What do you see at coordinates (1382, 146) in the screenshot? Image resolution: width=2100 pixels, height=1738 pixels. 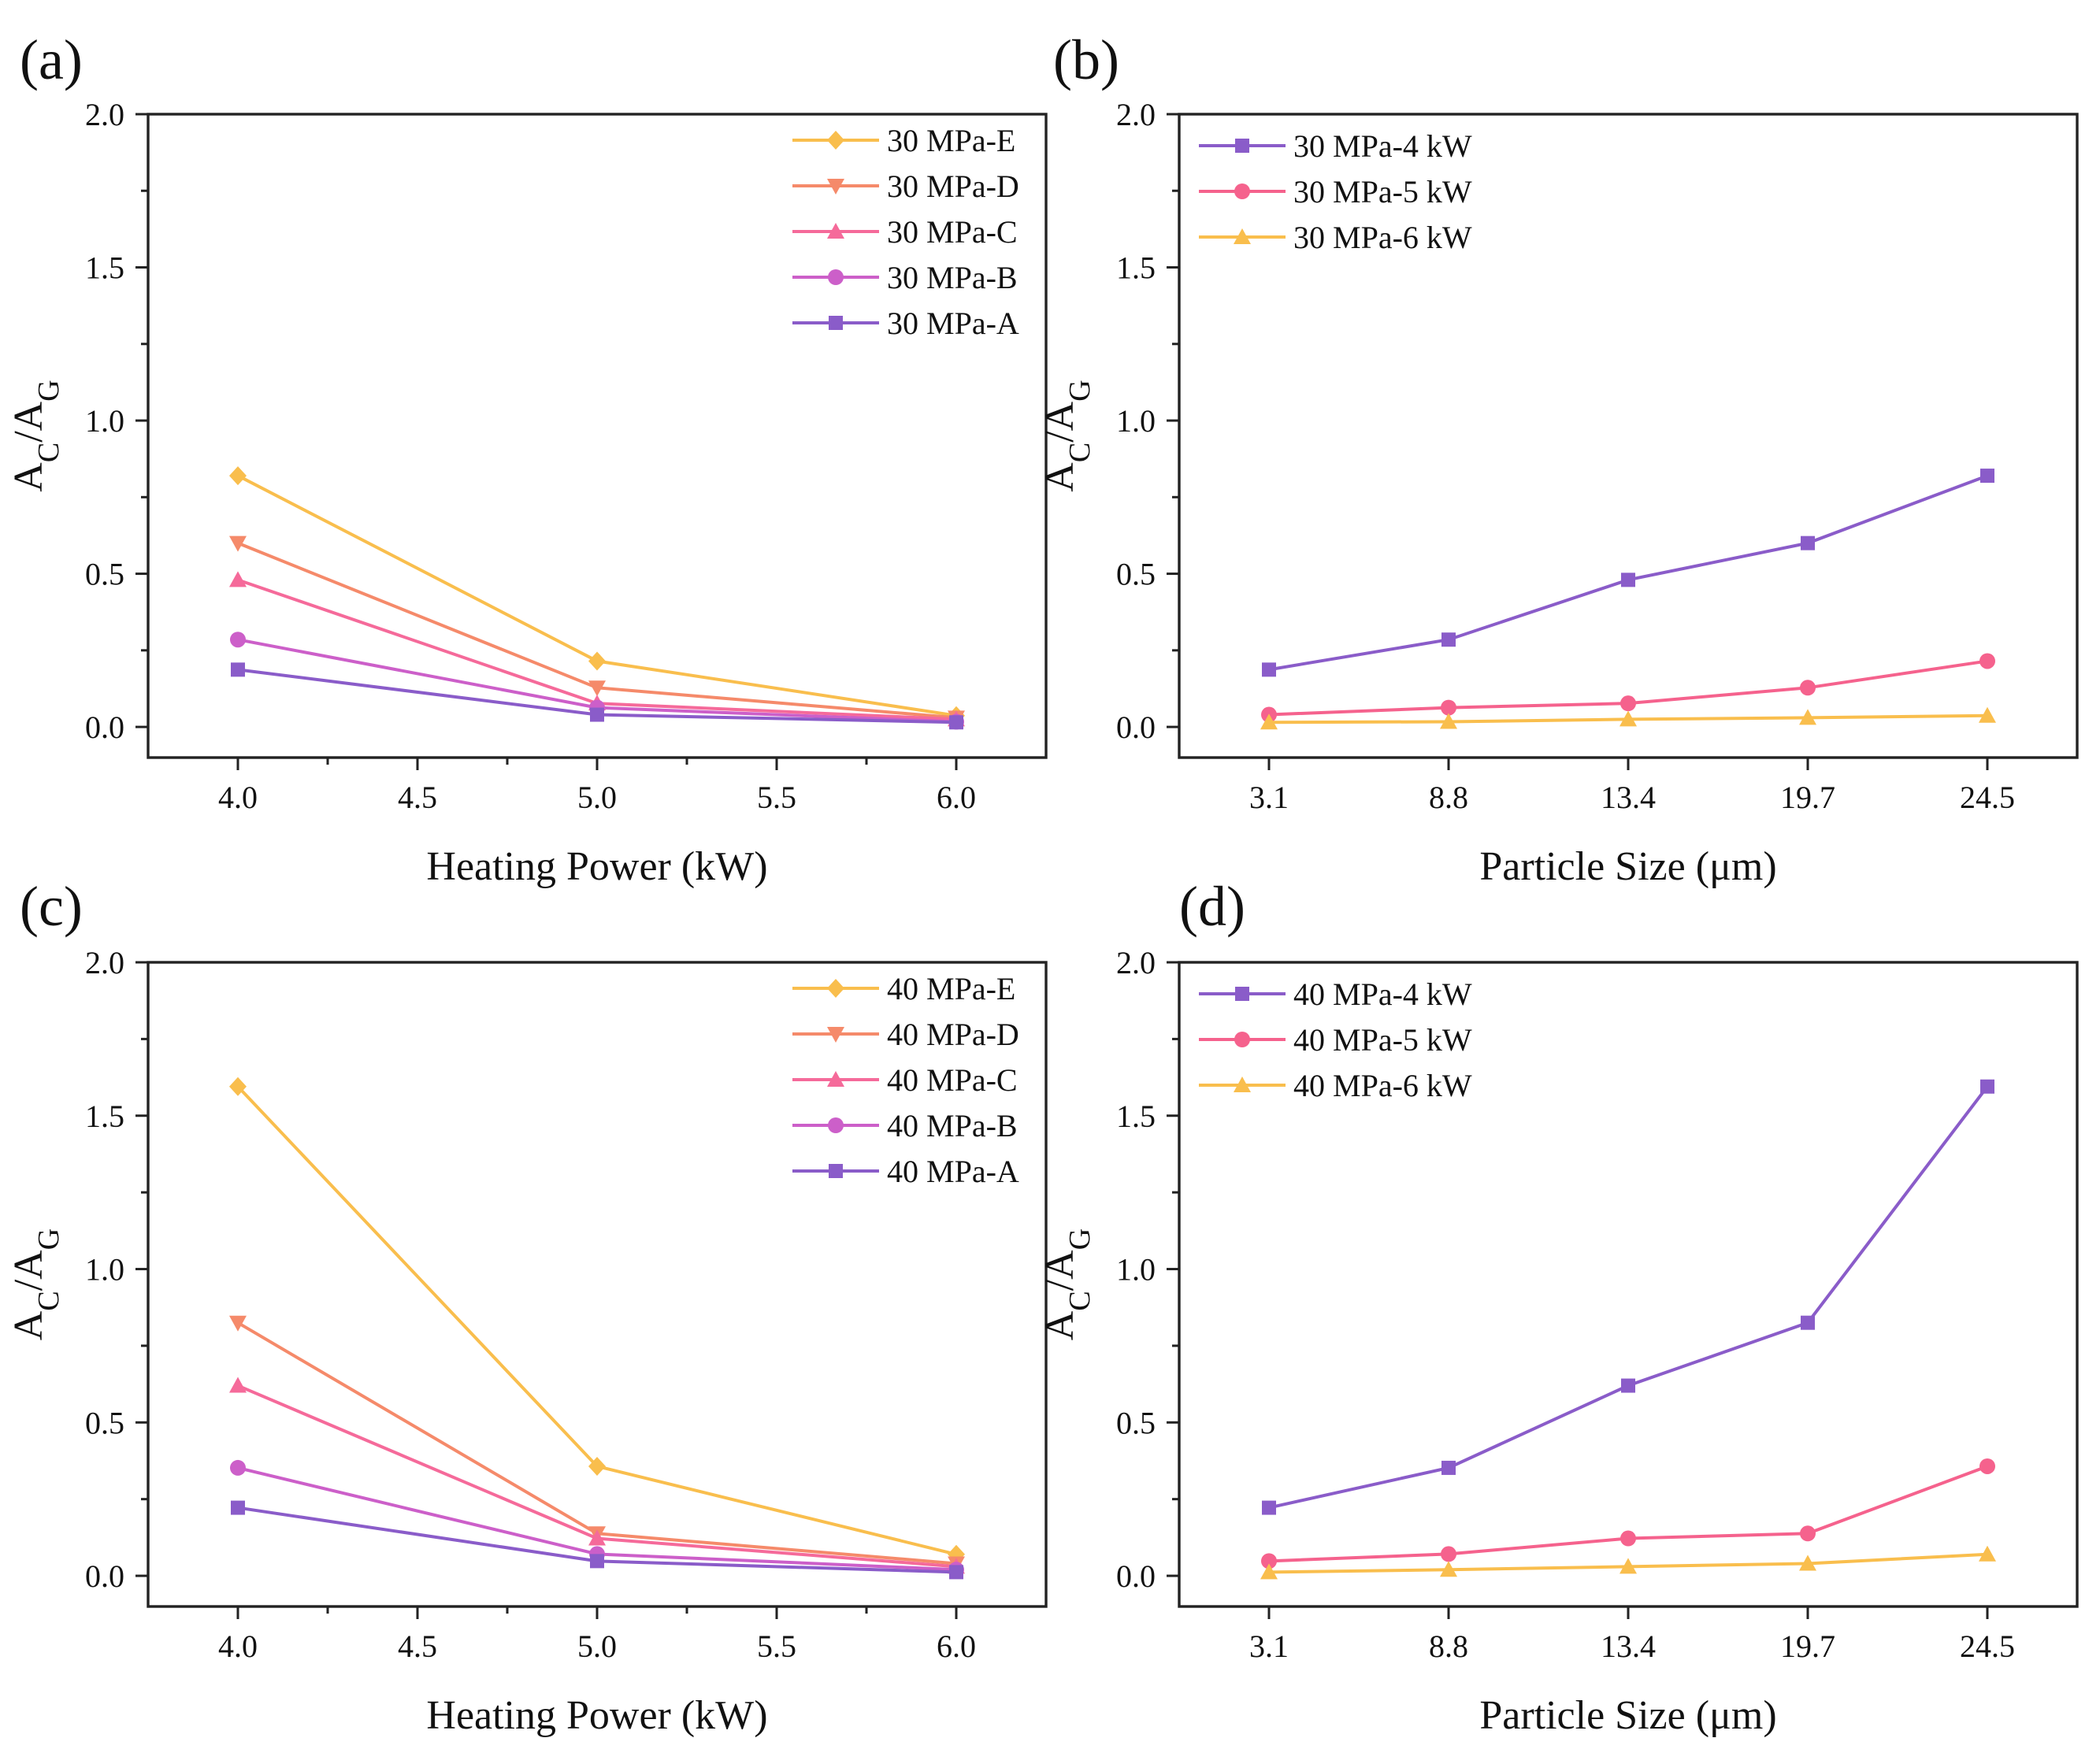 I see `panel-b-legend-label: 30 MPa-4 kW` at bounding box center [1382, 146].